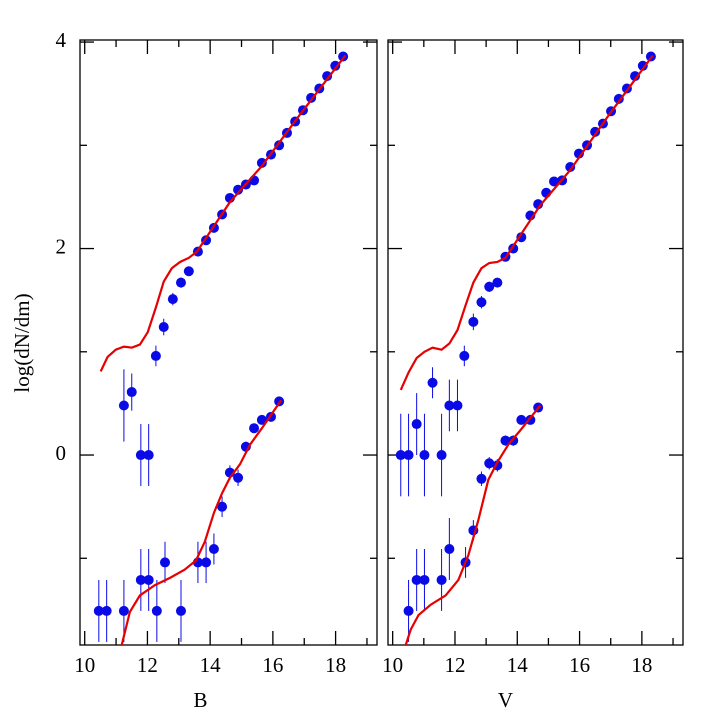  What do you see at coordinates (61, 453) in the screenshot?
I see `y-tick-label: 0` at bounding box center [61, 453].